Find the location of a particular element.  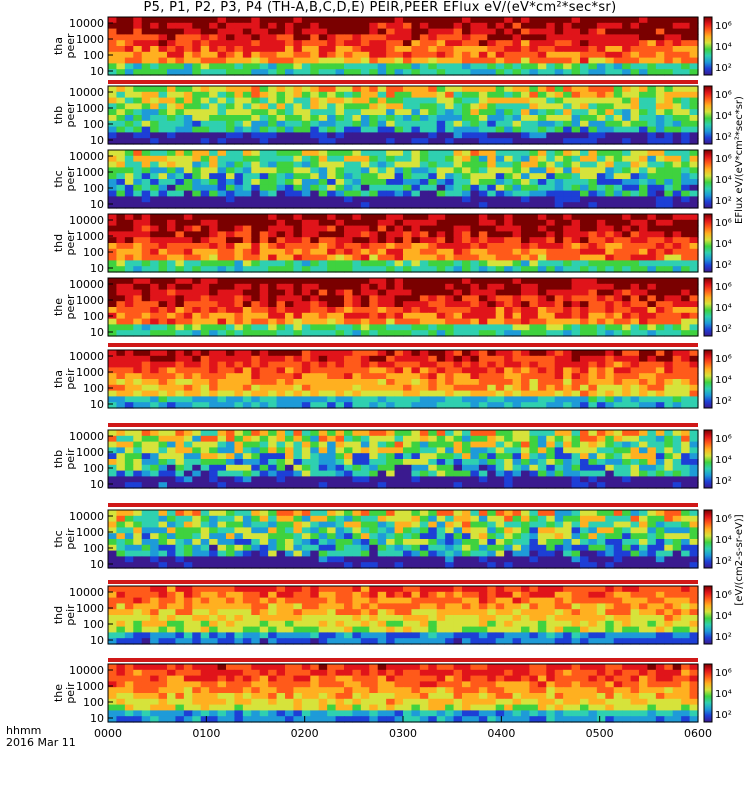

panel-thc-peer is located at coordinates (403, 179).